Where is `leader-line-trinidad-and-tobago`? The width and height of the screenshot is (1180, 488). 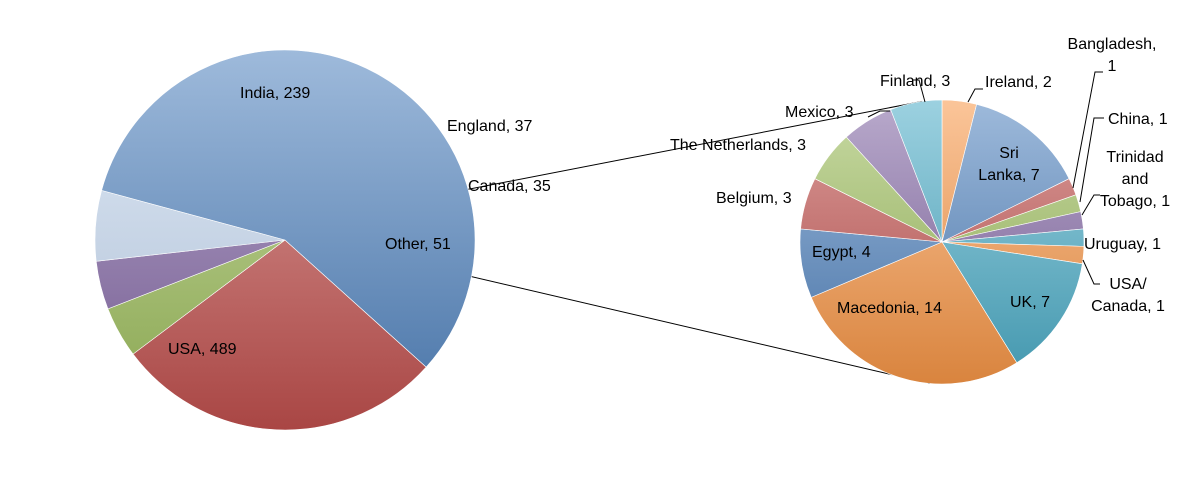
leader-line-trinidad-and-tobago is located at coordinates (1090, 205).